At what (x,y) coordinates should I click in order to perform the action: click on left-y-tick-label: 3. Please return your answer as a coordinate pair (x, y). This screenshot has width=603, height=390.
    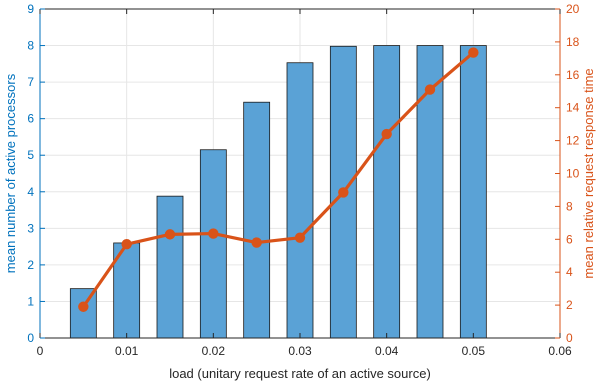
    Looking at the image, I should click on (30, 228).